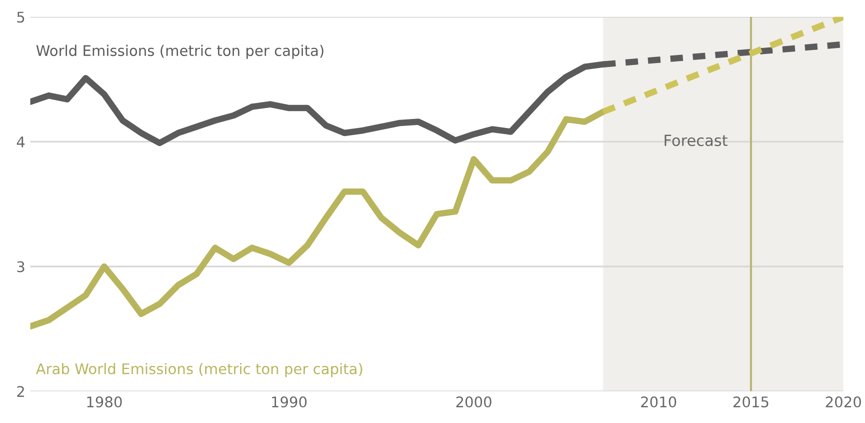  Describe the element at coordinates (658, 402) in the screenshot. I see `x-tick-label: 2010` at that location.